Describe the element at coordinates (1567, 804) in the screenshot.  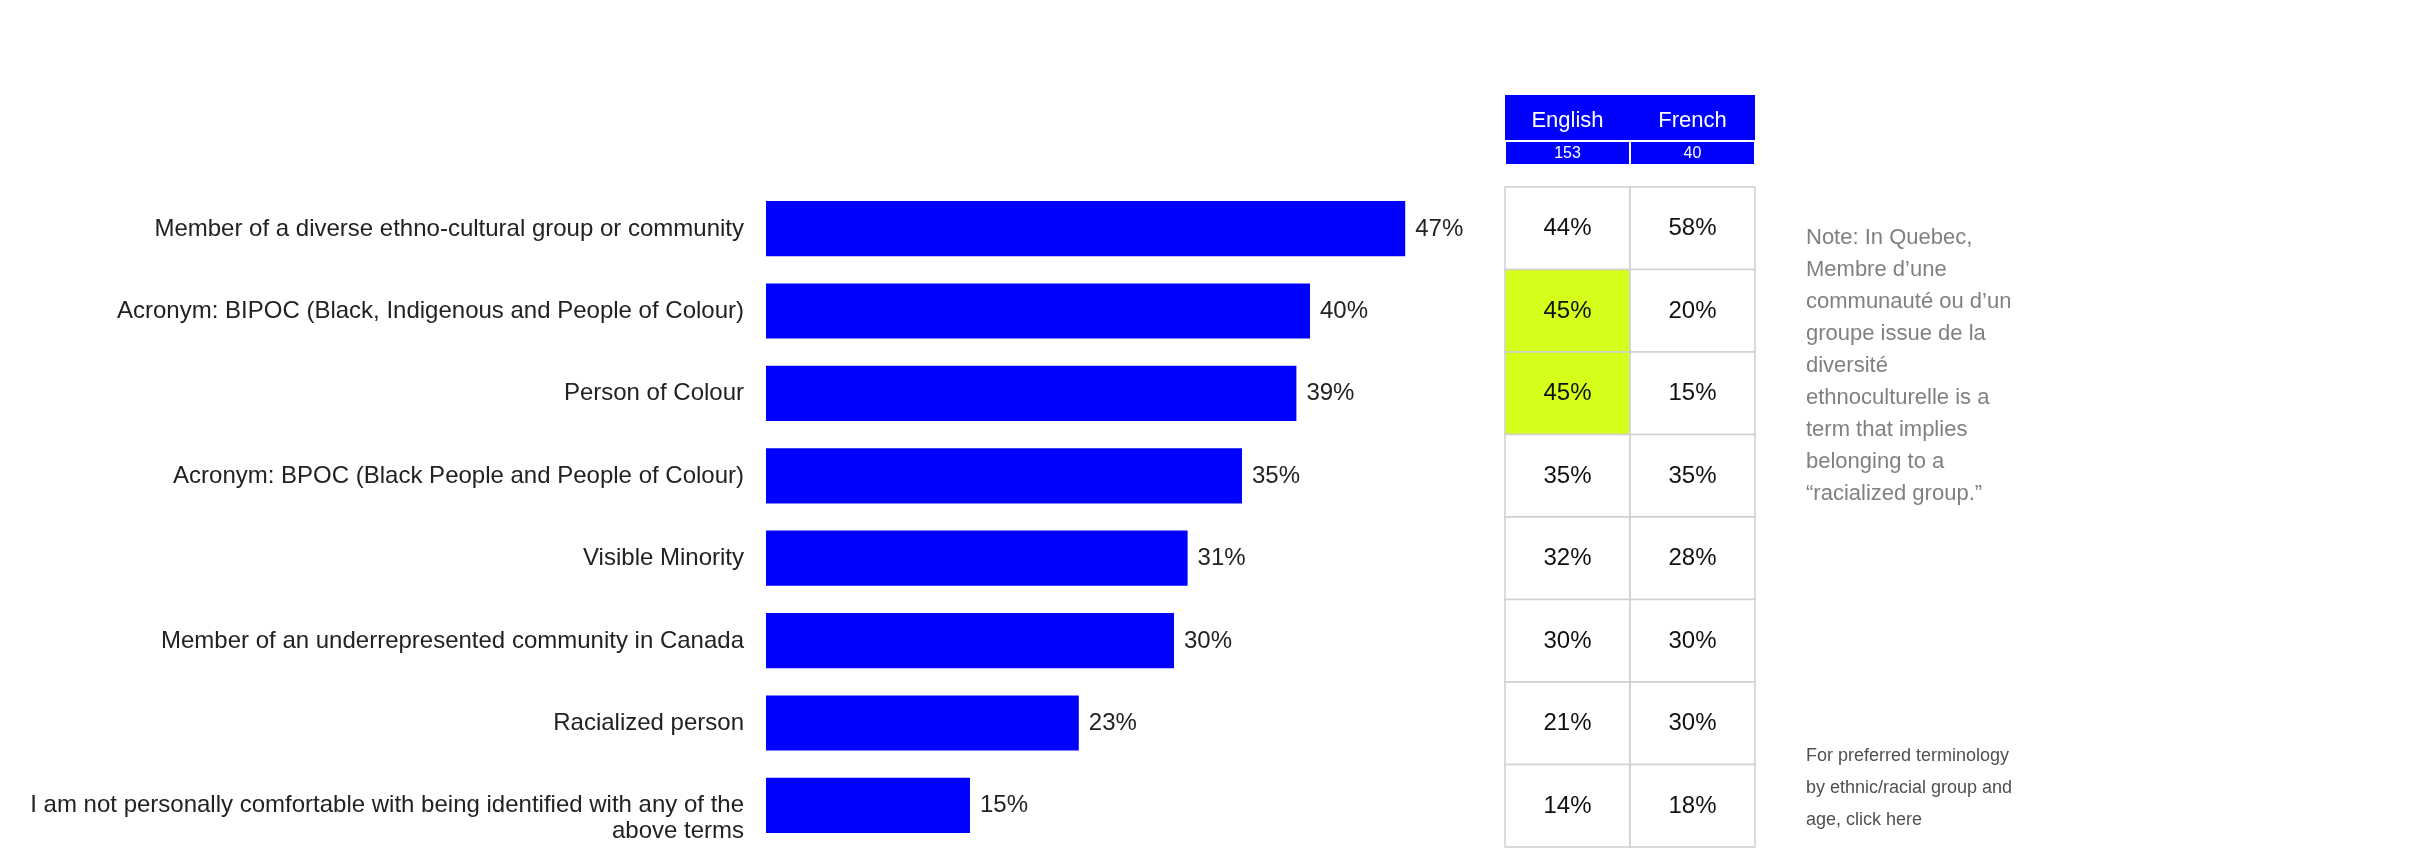
I see `data-label: 14%` at that location.